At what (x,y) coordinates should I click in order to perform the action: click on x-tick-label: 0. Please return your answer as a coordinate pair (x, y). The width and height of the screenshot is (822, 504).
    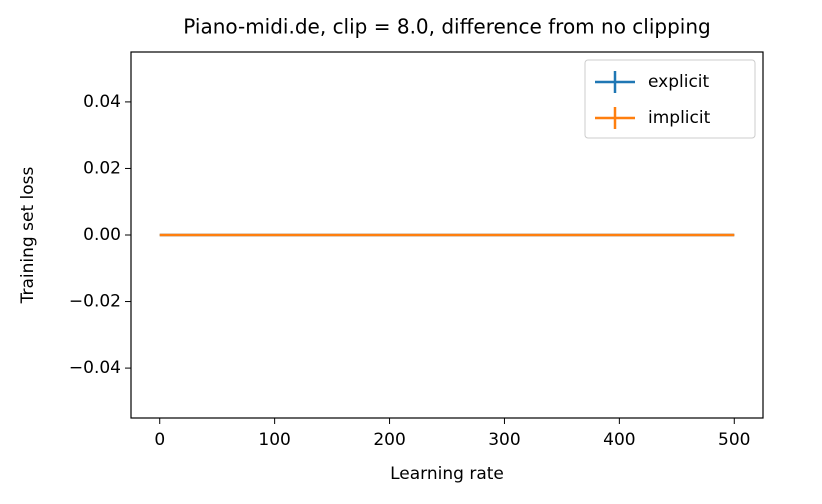
    Looking at the image, I should click on (159, 440).